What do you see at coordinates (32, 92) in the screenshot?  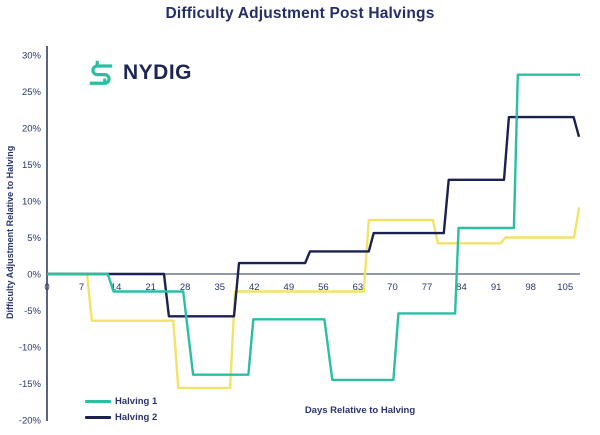 I see `y-tick-label: 25%` at bounding box center [32, 92].